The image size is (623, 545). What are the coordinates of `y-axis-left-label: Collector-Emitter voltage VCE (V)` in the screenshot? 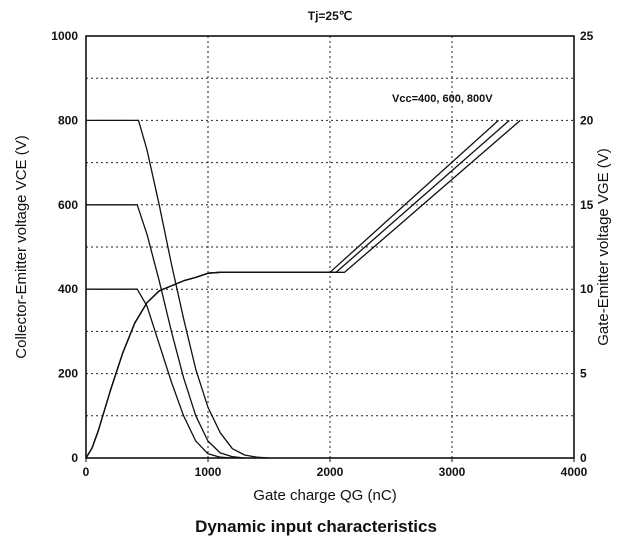 It's located at (21, 246).